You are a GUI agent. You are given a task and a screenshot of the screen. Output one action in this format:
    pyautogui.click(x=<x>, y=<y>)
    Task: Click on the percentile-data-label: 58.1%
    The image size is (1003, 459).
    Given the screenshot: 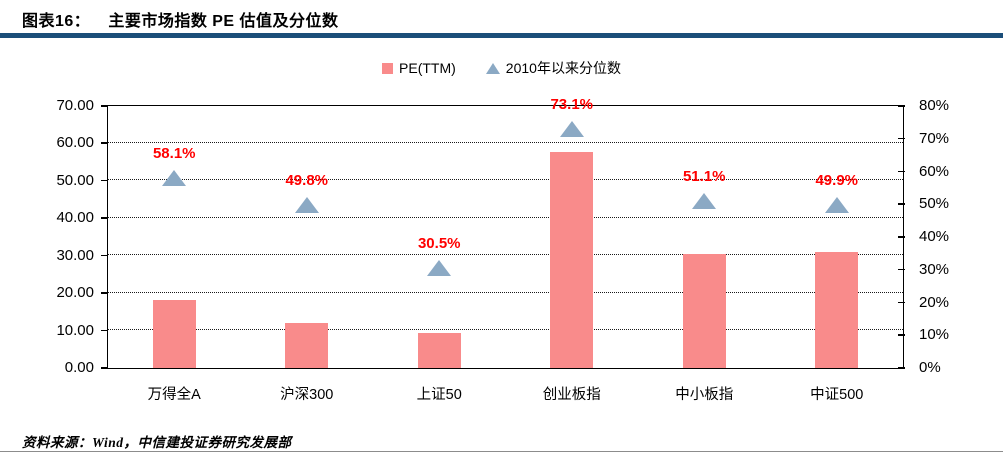 What is the action you would take?
    pyautogui.click(x=174, y=153)
    